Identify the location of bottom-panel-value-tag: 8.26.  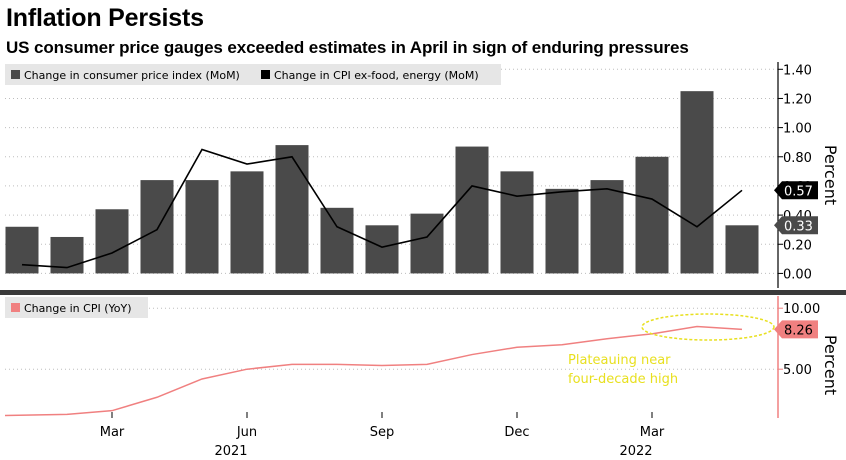
(796, 329).